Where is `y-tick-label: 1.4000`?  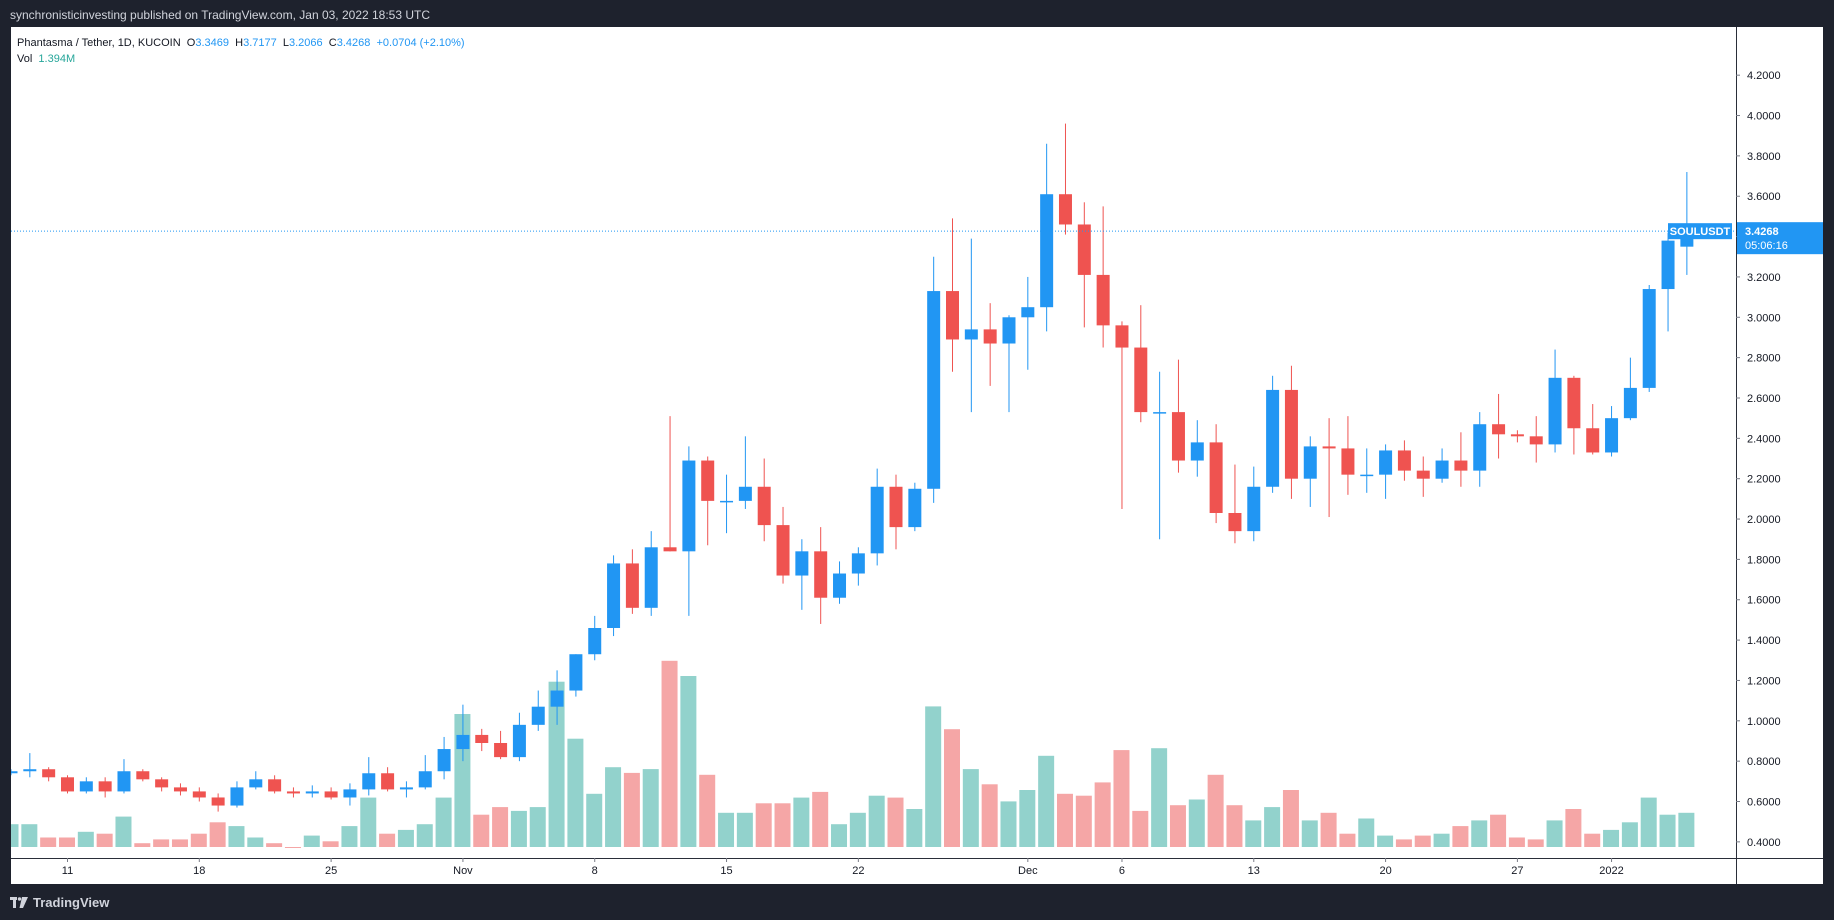
y-tick-label: 1.4000 is located at coordinates (1764, 641).